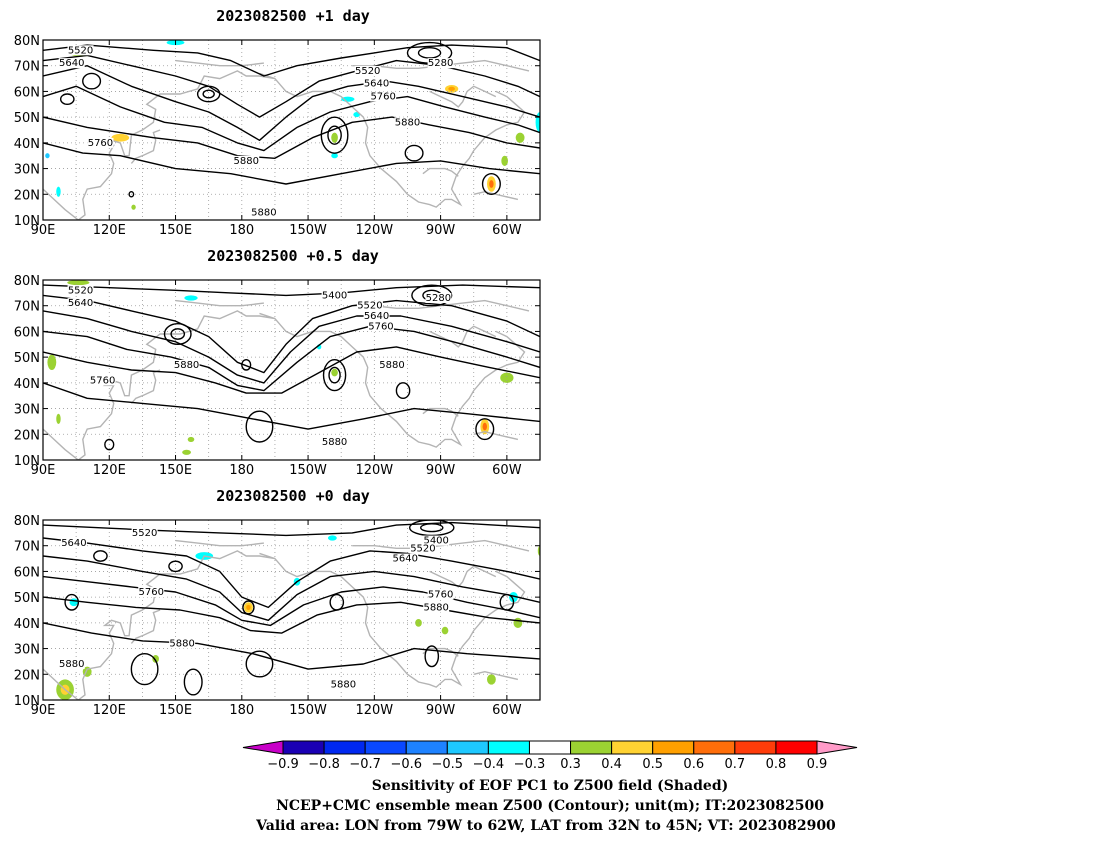 The height and width of the screenshot is (850, 1100). Describe the element at coordinates (293, 496) in the screenshot. I see `panel-title: 2023082500 +0 day` at that location.